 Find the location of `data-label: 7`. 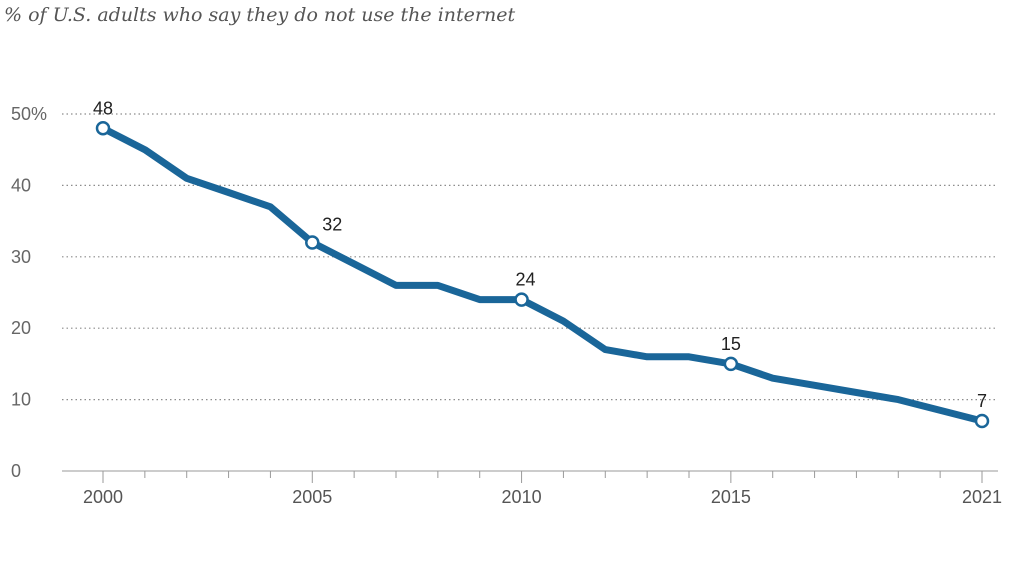

data-label: 7 is located at coordinates (982, 401).